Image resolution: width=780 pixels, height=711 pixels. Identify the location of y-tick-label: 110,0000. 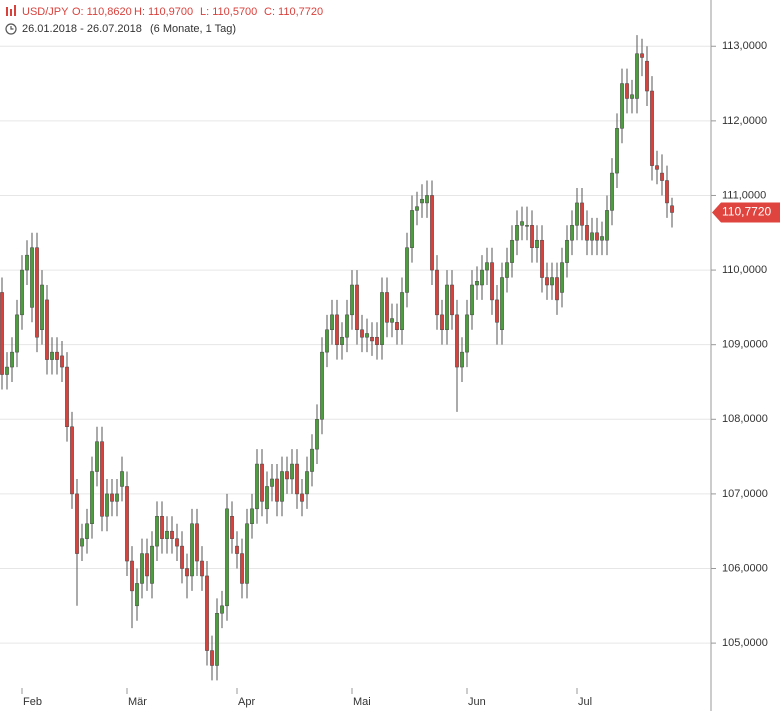
(744, 270).